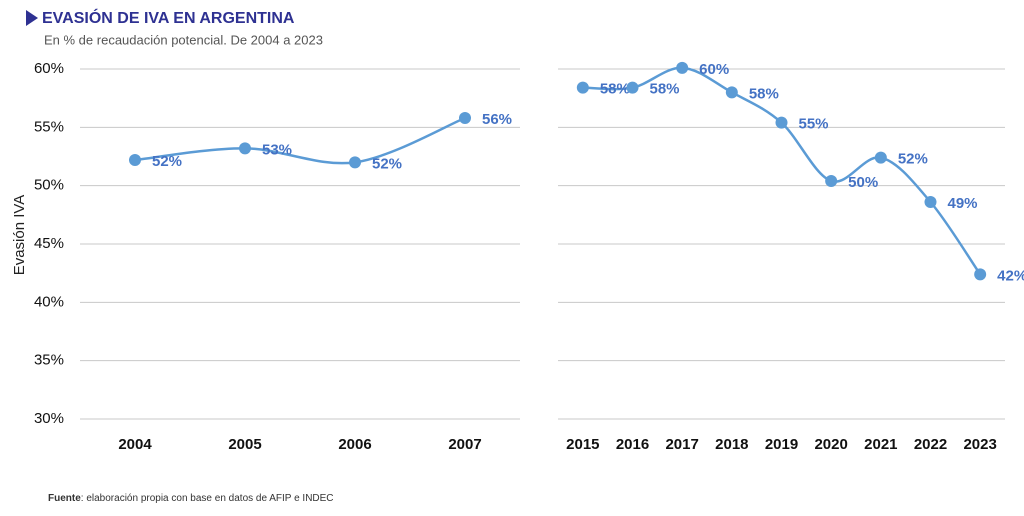 This screenshot has height=516, width=1024. I want to click on x-tick-label: 2022, so click(930, 444).